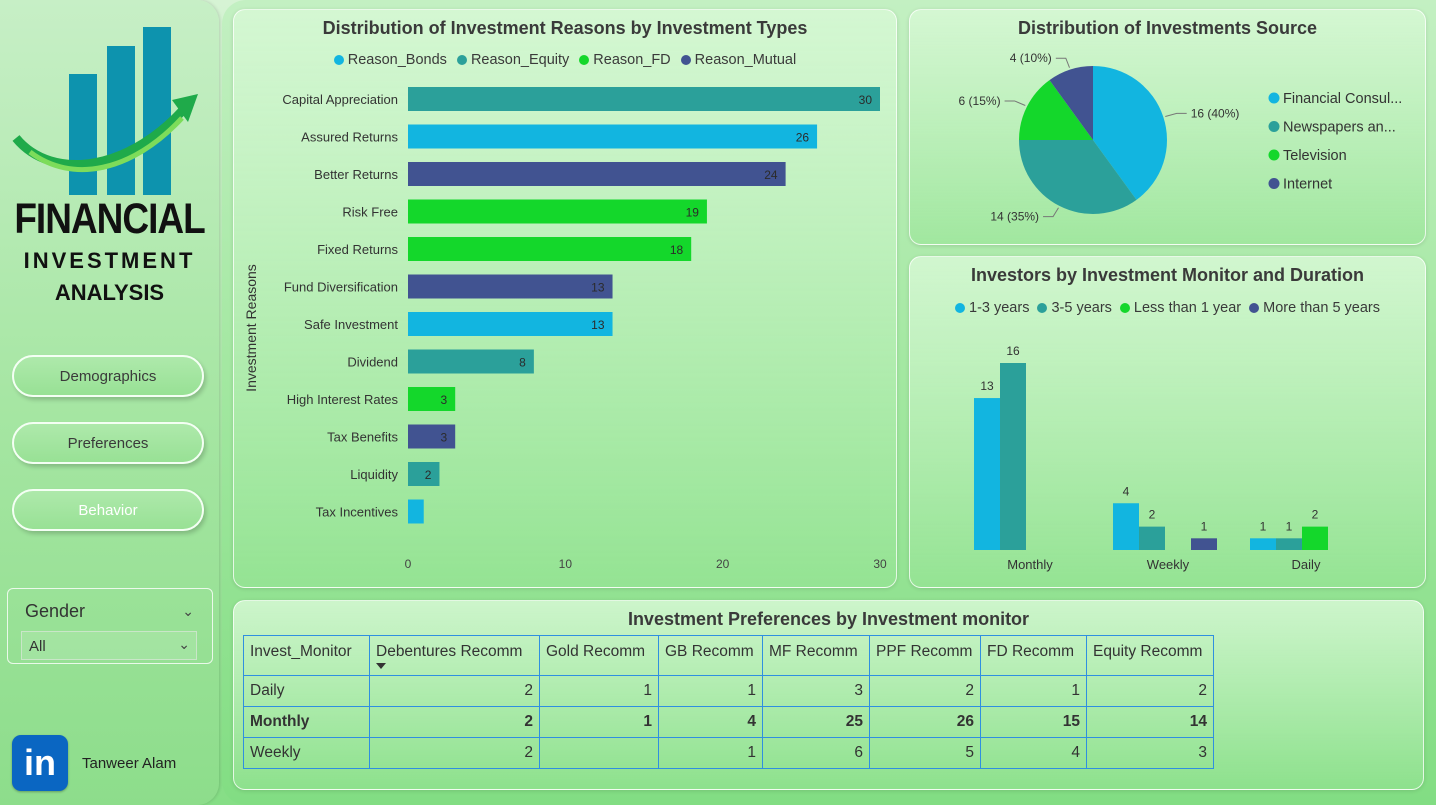 Image resolution: width=1436 pixels, height=805 pixels. Describe the element at coordinates (1315, 538) in the screenshot. I see `monitor-bar-daily-less-than-1-year` at that location.